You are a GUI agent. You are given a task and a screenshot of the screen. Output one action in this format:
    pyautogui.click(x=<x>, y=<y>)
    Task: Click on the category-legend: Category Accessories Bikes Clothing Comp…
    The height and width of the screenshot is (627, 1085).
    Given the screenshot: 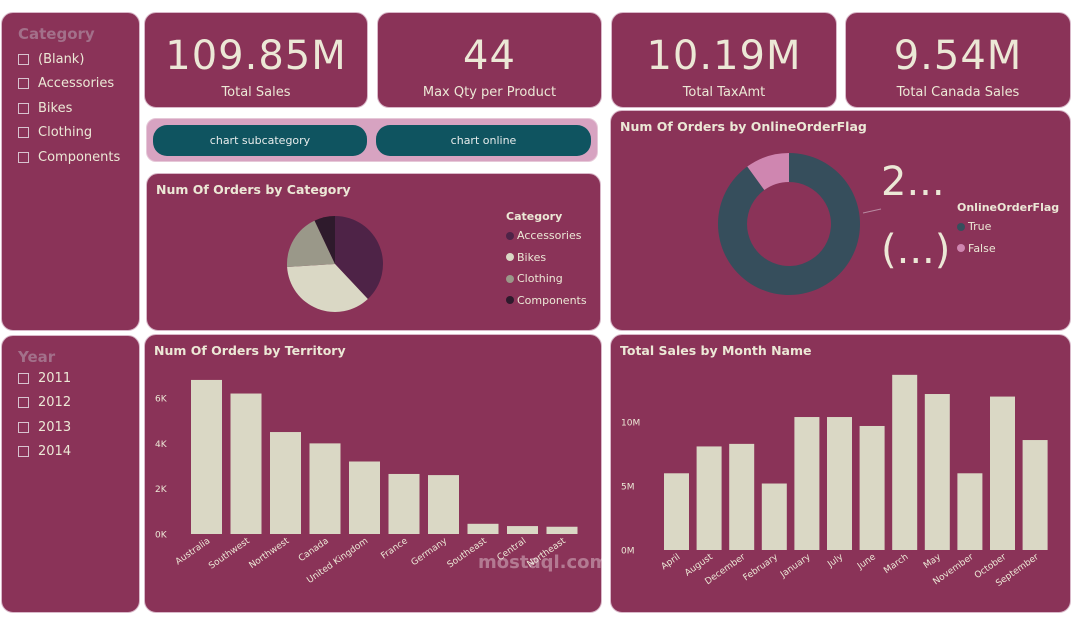 What is the action you would take?
    pyautogui.click(x=546, y=260)
    